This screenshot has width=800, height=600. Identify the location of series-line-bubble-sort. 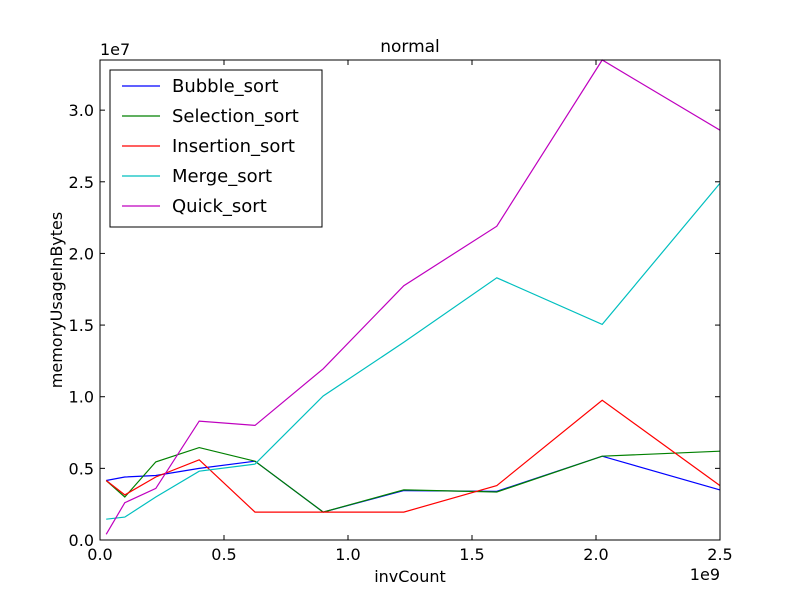
(413, 484).